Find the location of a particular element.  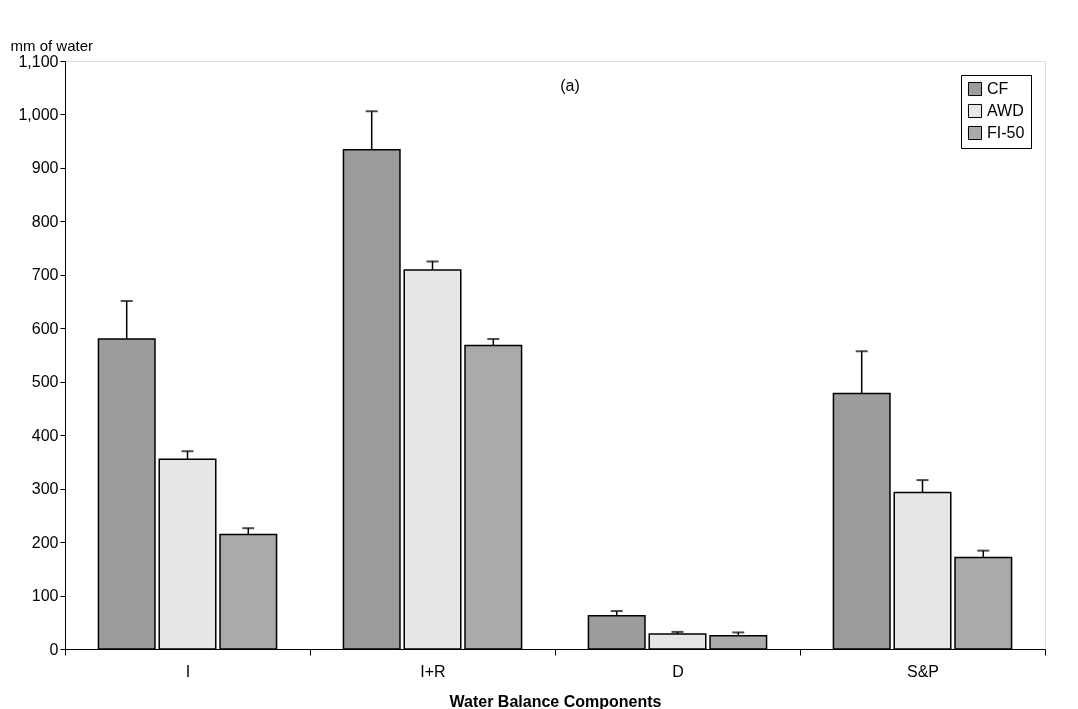

y-tick-label: 900 is located at coordinates (45, 168).